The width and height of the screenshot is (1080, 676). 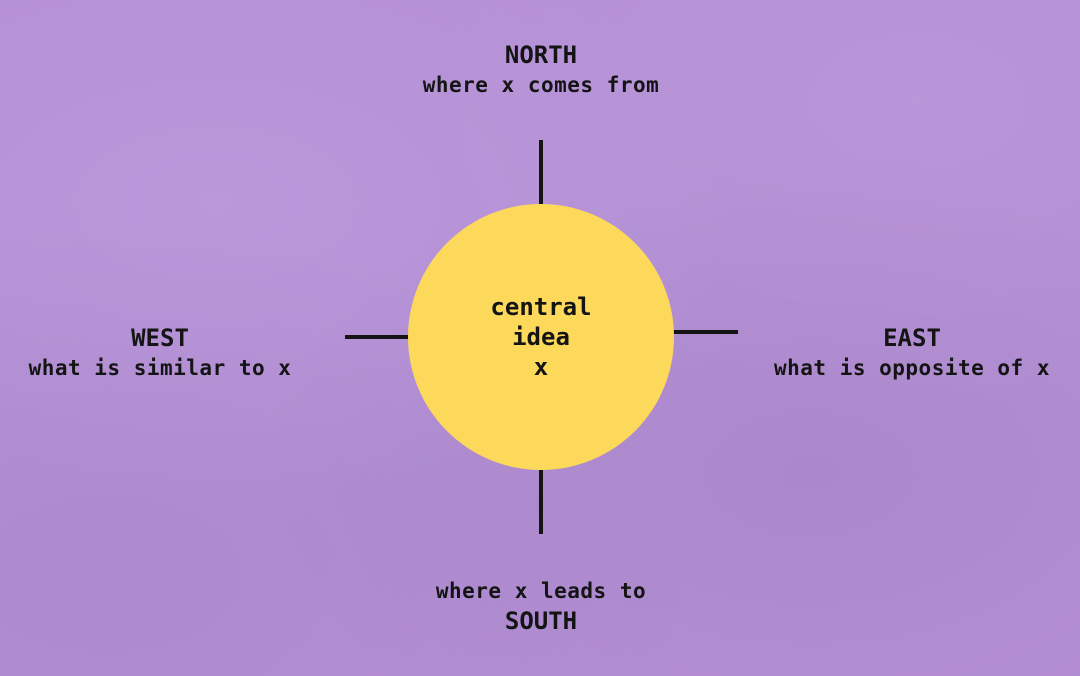 I want to click on south-description: where x leads to, so click(x=541, y=591).